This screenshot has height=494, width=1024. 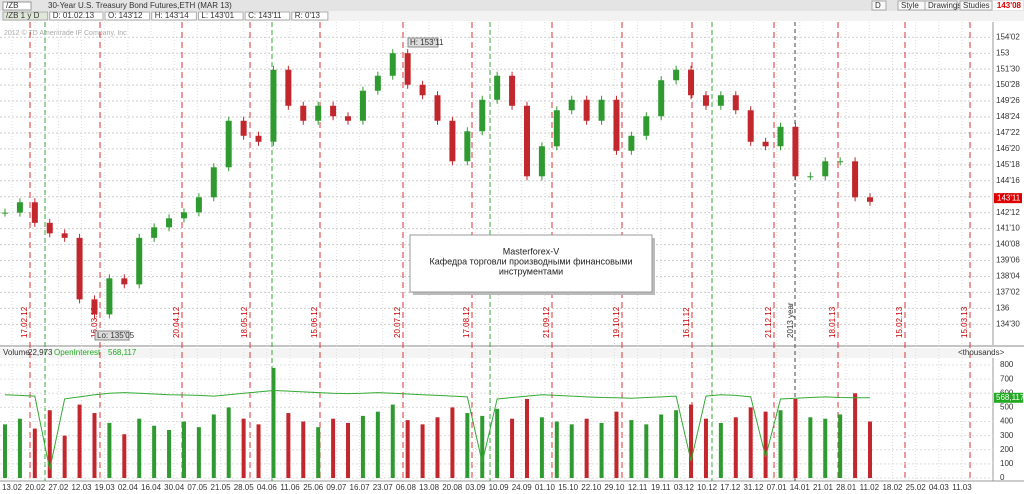 What do you see at coordinates (964, 322) in the screenshot?
I see `expiry-label: 15.03.13` at bounding box center [964, 322].